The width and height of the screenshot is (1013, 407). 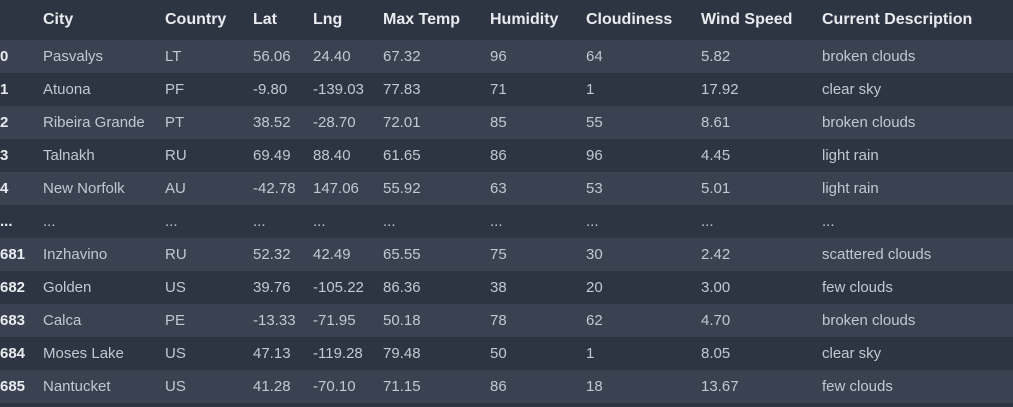 I want to click on max-temp-cell: 72.01, so click(x=402, y=122).